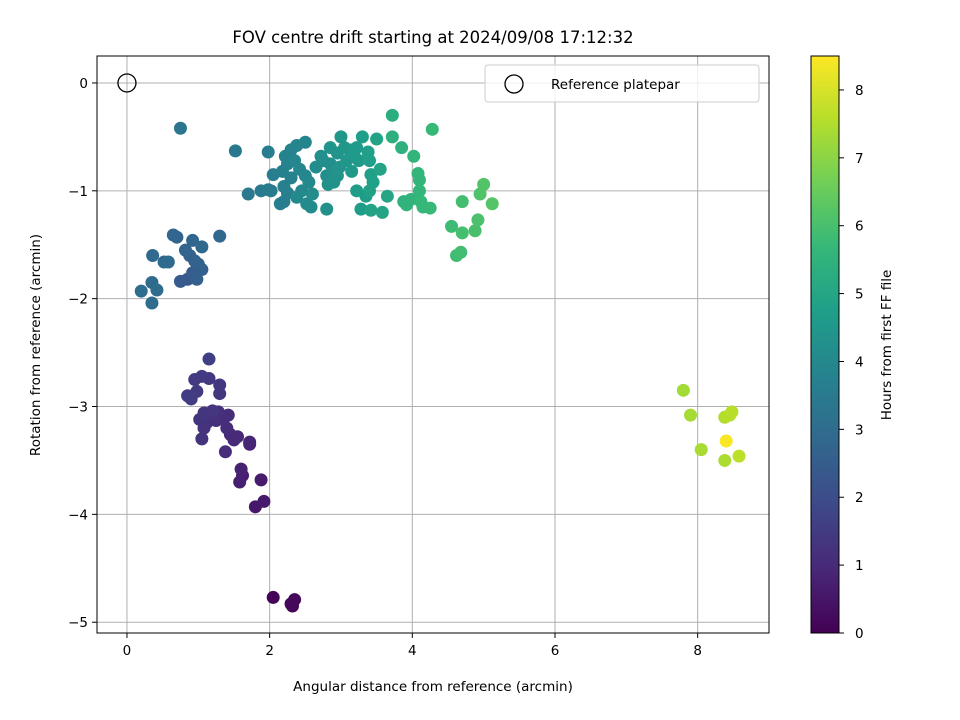 The width and height of the screenshot is (960, 720). Describe the element at coordinates (36, 345) in the screenshot. I see `y-axis-label: Rotation from reference (arcmin)` at that location.